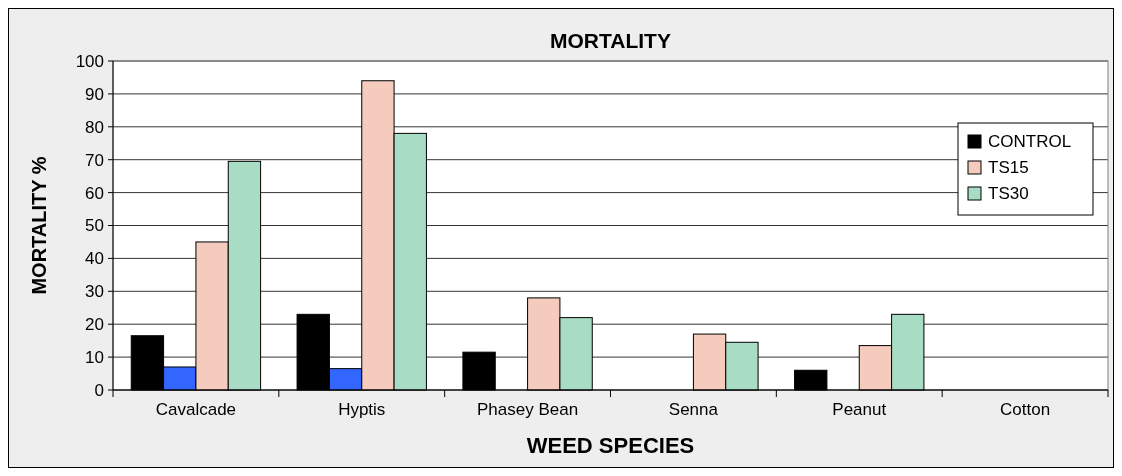 The image size is (1122, 476). I want to click on x-tick-label: Phasey Bean, so click(528, 409).